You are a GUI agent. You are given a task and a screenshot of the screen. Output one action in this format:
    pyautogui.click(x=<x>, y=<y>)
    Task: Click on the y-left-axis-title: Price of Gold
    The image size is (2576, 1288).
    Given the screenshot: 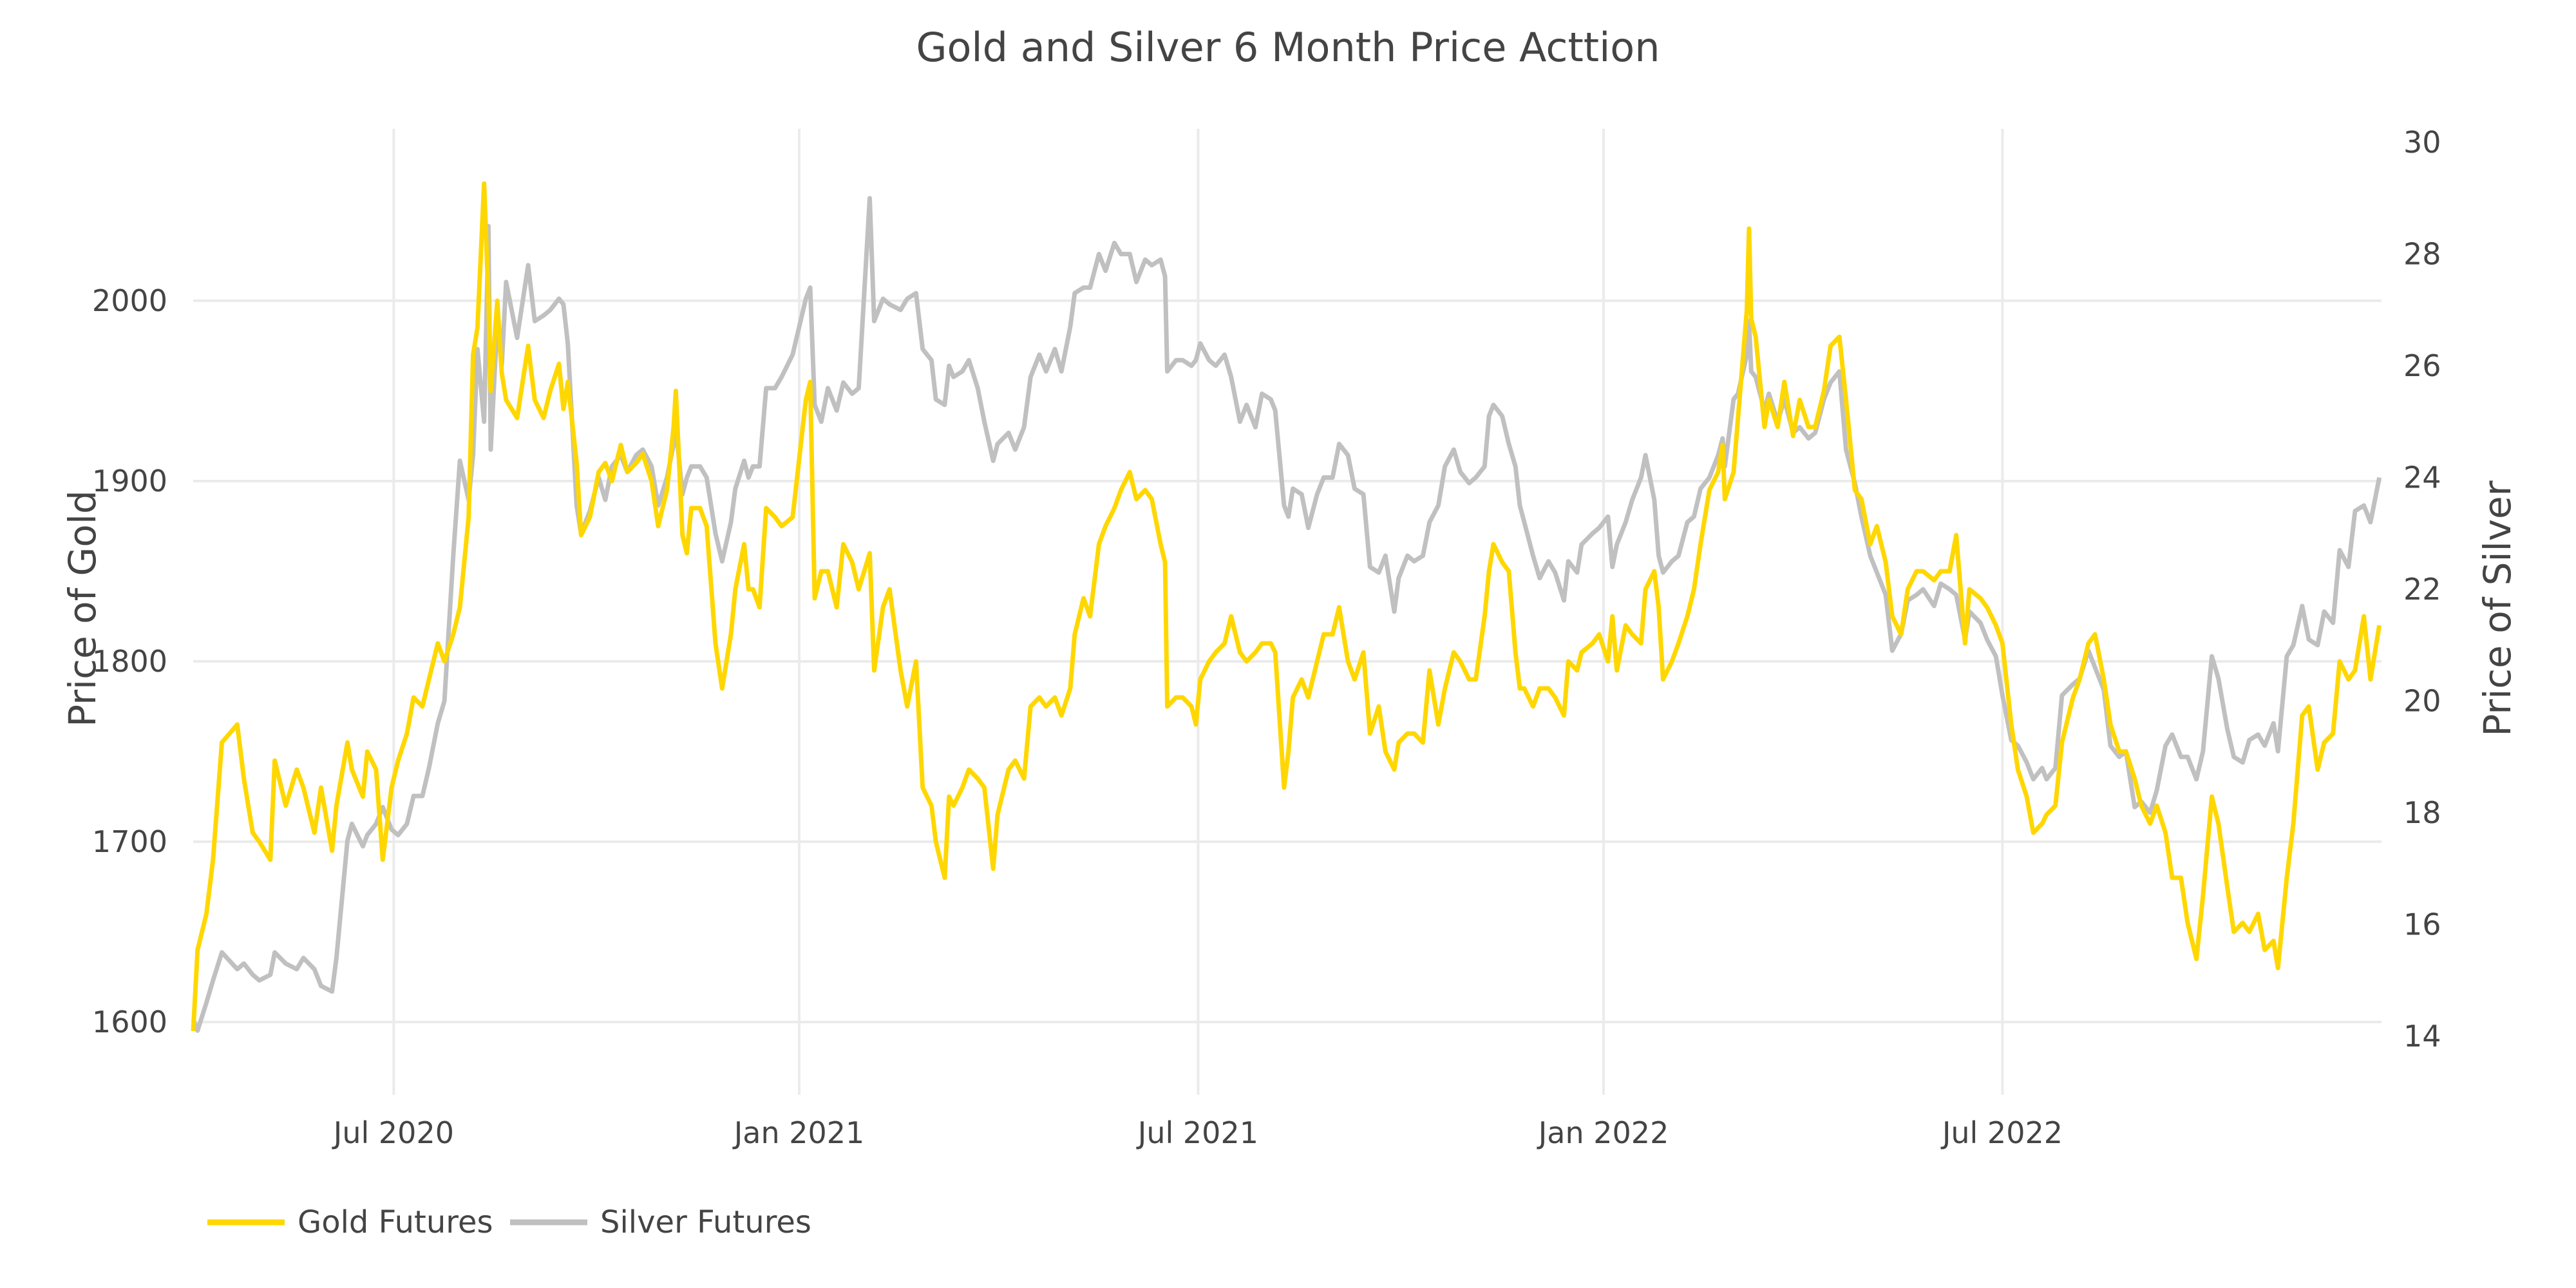 What is the action you would take?
    pyautogui.click(x=83, y=608)
    